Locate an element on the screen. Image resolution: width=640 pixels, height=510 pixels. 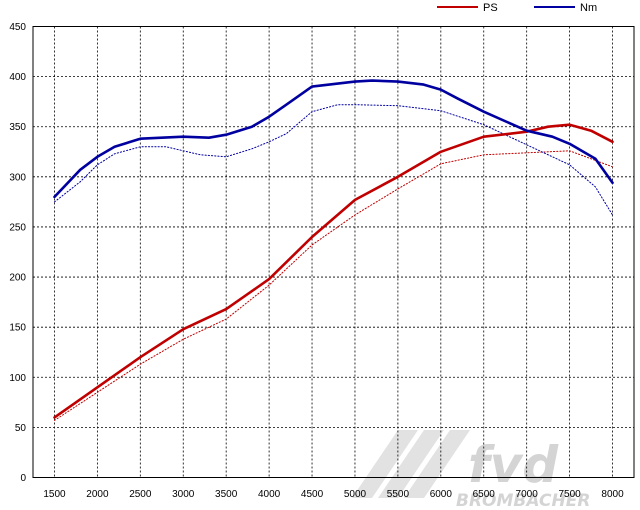
y-tick-label: 250 is located at coordinates (17, 227).